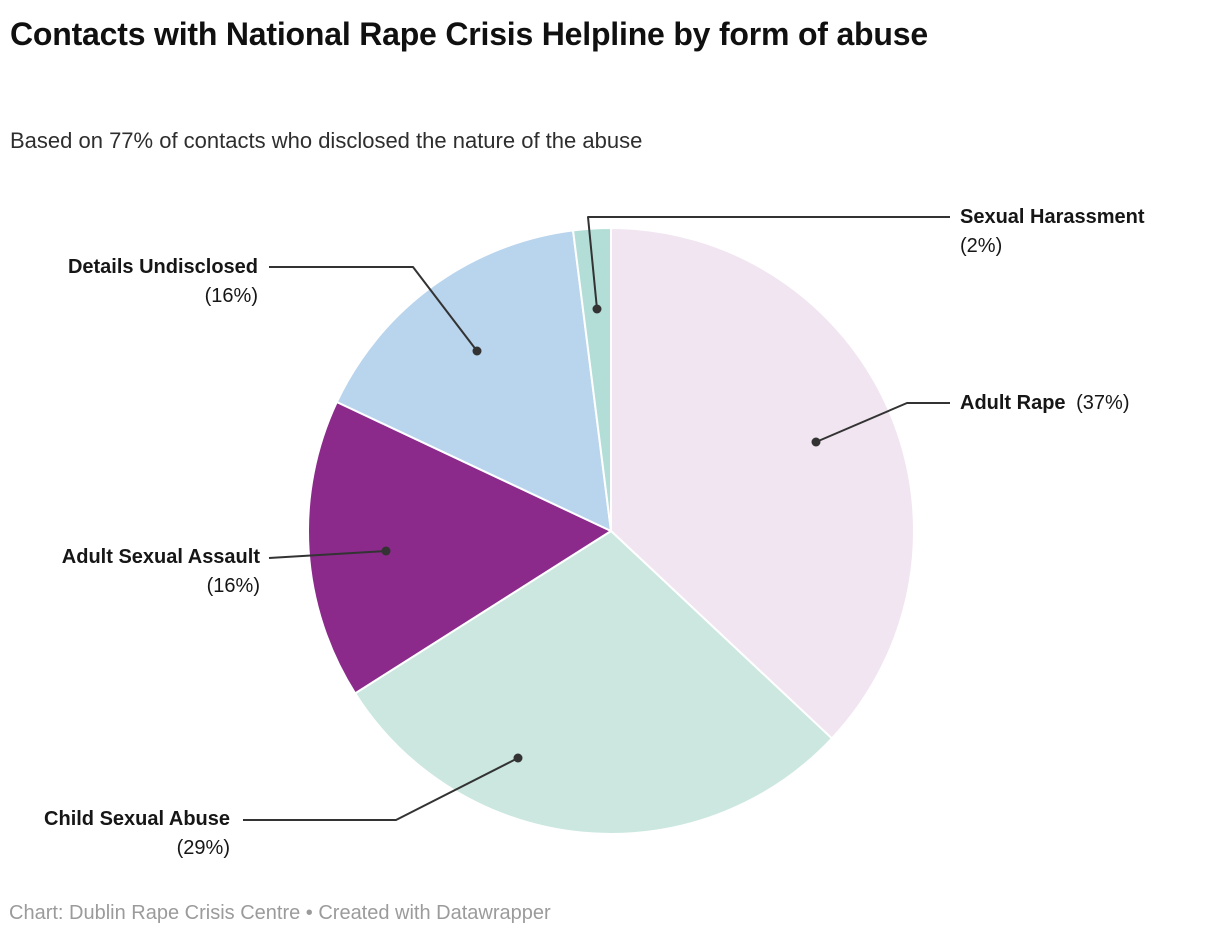  Describe the element at coordinates (137, 819) in the screenshot. I see `slice-label-name: Child Sexual Abuse` at that location.